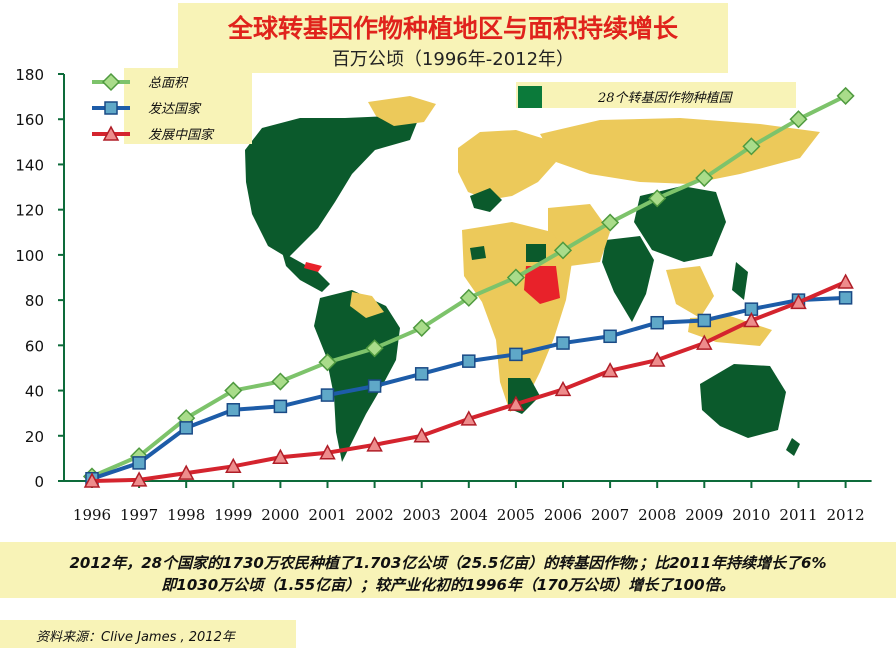 The image size is (896, 648). I want to click on y-tick-label: 60, so click(34, 346).